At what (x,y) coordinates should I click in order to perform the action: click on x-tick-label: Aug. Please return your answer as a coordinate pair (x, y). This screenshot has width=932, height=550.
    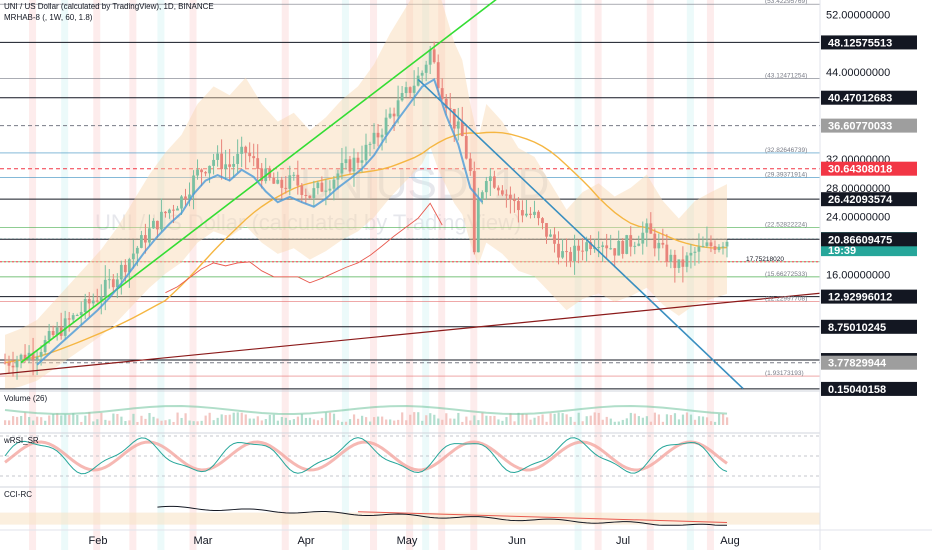
    Looking at the image, I should click on (730, 541).